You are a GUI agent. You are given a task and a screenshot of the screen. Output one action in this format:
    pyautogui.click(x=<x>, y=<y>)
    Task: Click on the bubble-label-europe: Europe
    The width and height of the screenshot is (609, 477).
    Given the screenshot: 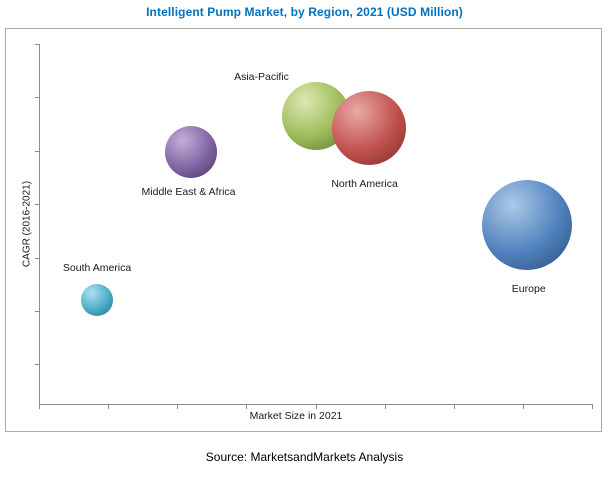 What is the action you would take?
    pyautogui.click(x=528, y=289)
    